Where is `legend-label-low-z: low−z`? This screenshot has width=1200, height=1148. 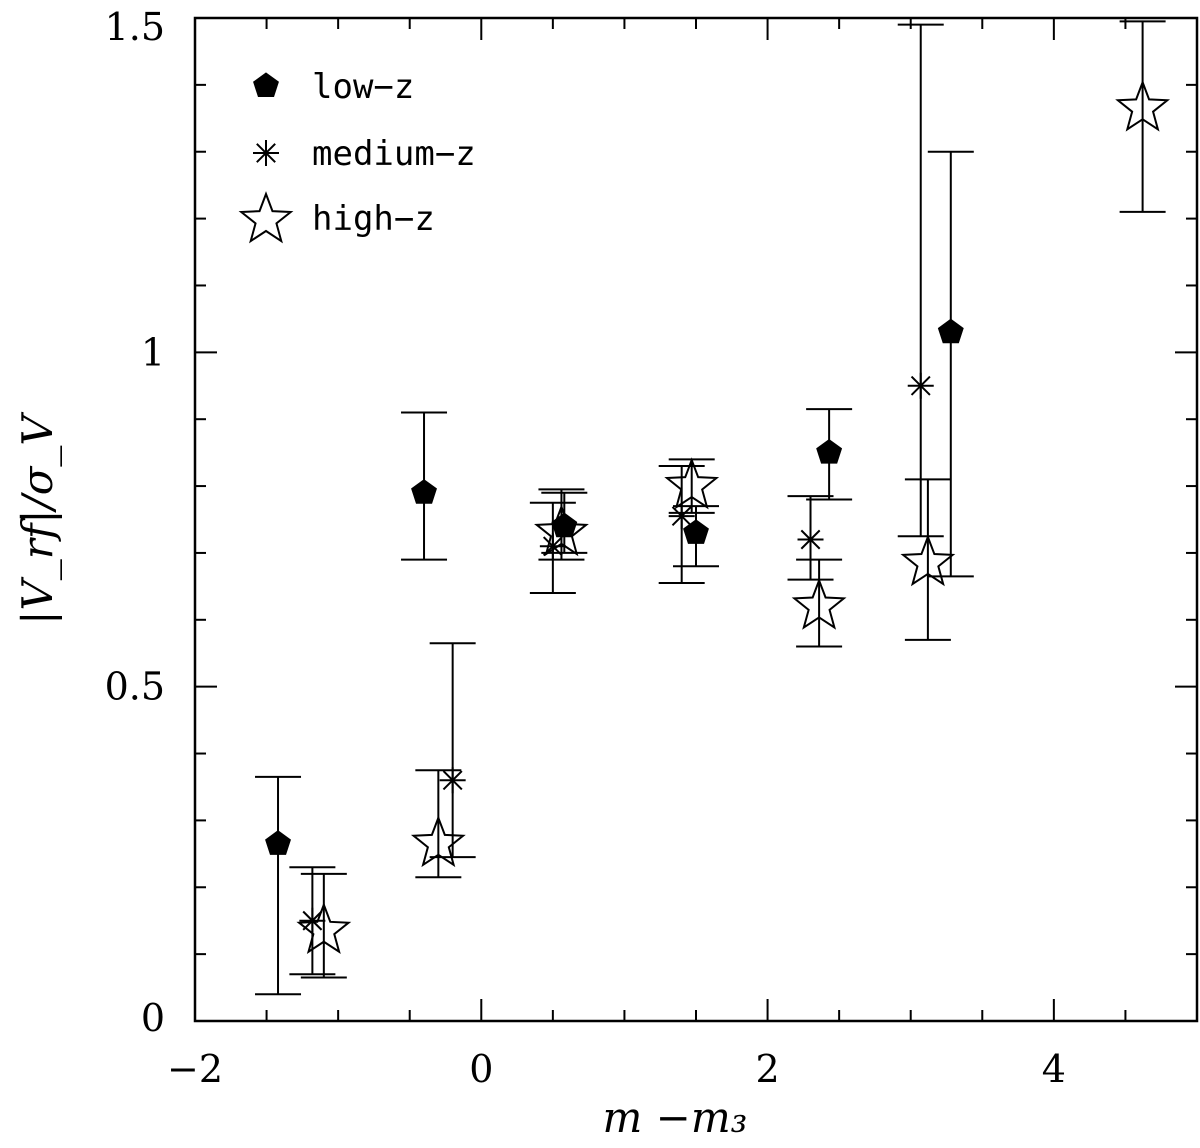 legend-label-low-z: low−z is located at coordinates (363, 87).